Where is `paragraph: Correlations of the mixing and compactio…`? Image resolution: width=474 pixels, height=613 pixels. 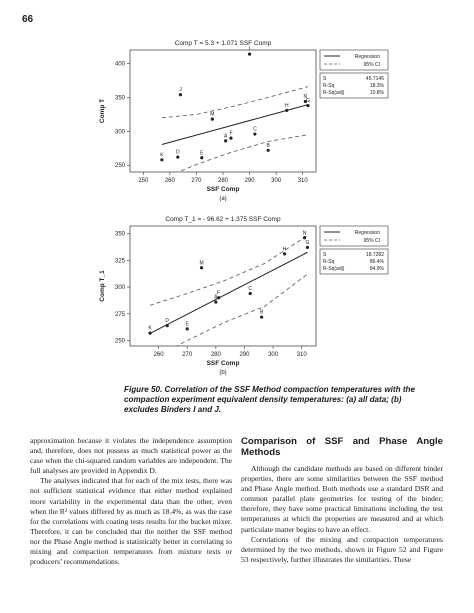
paragraph: Correlations of the mixing and compactio… is located at coordinates (342, 549).